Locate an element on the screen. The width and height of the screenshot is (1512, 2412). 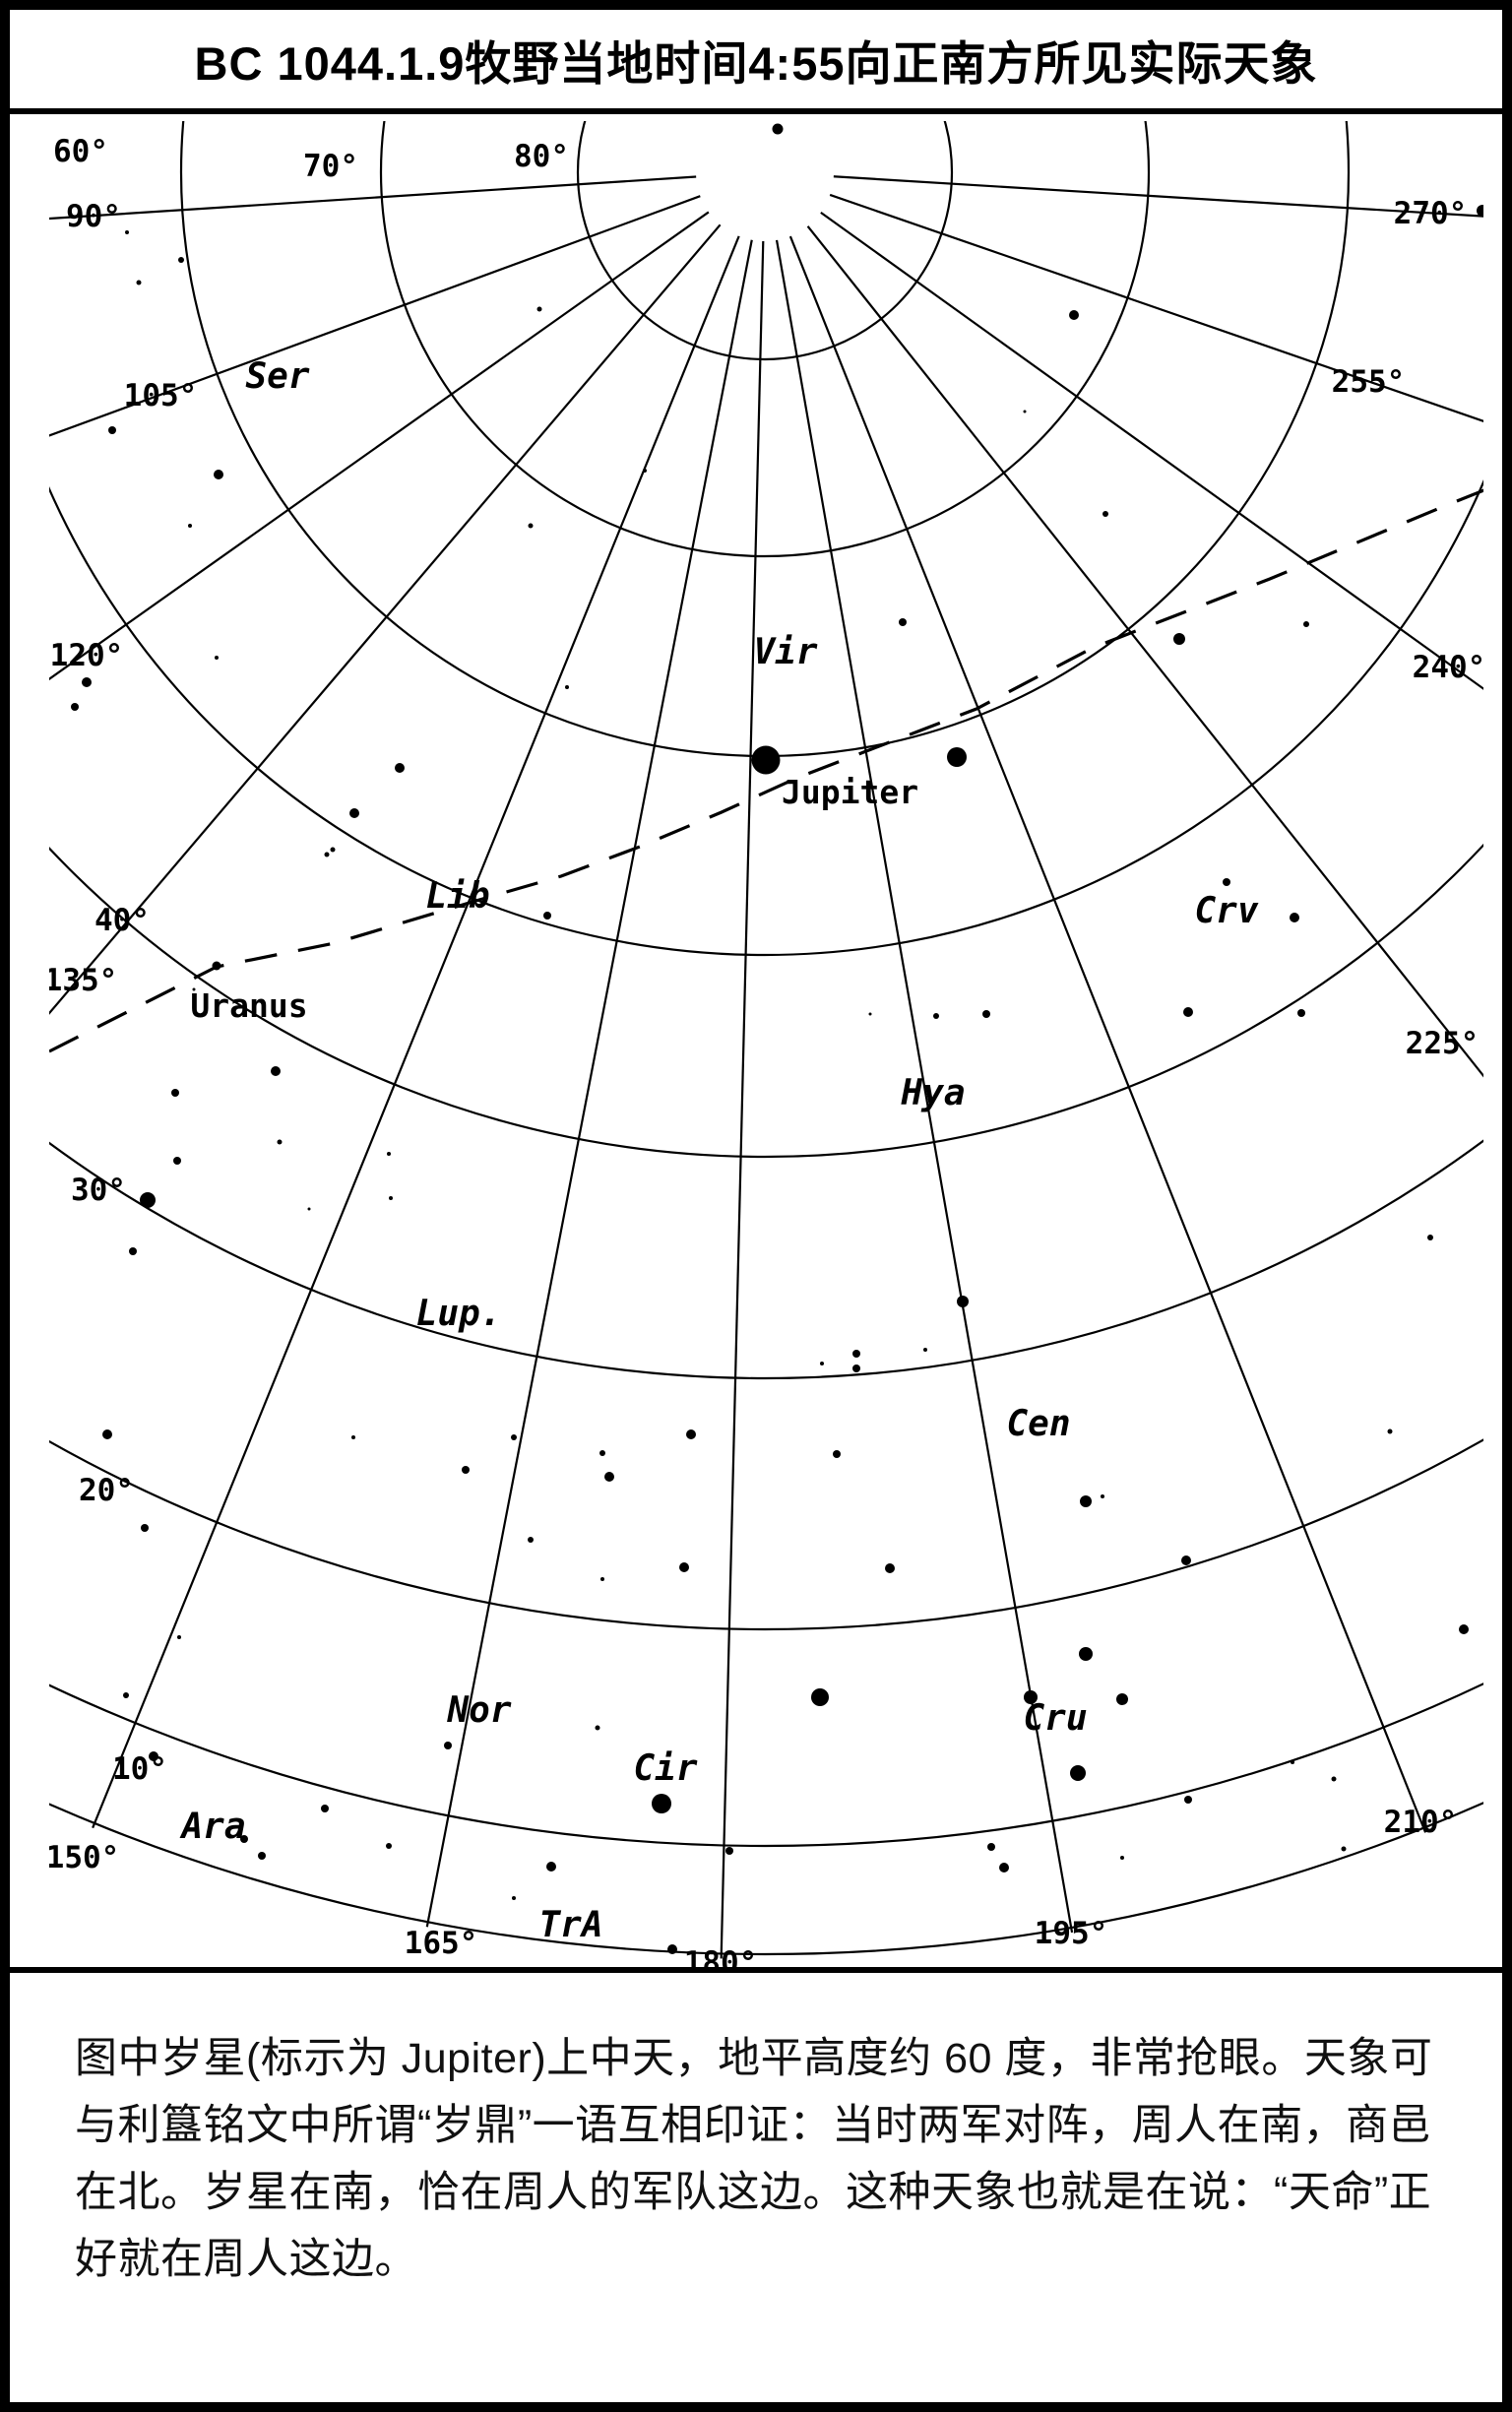
azimuth-label-90: 90° is located at coordinates (93, 216).